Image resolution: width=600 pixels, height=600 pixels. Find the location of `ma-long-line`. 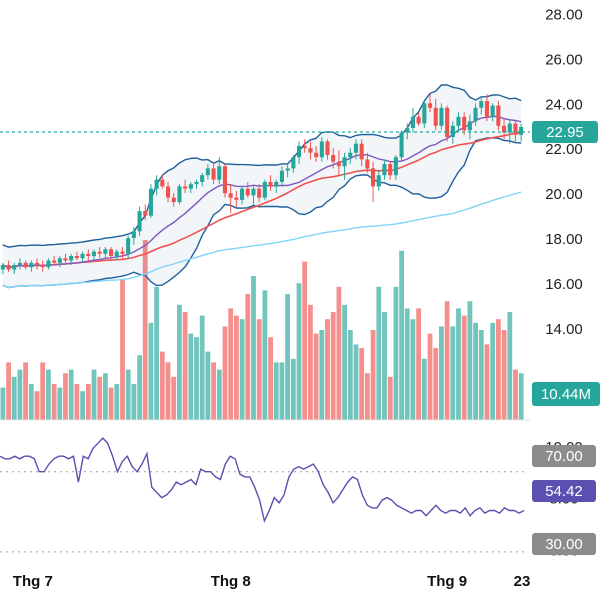

ma-long-line is located at coordinates (262, 240).